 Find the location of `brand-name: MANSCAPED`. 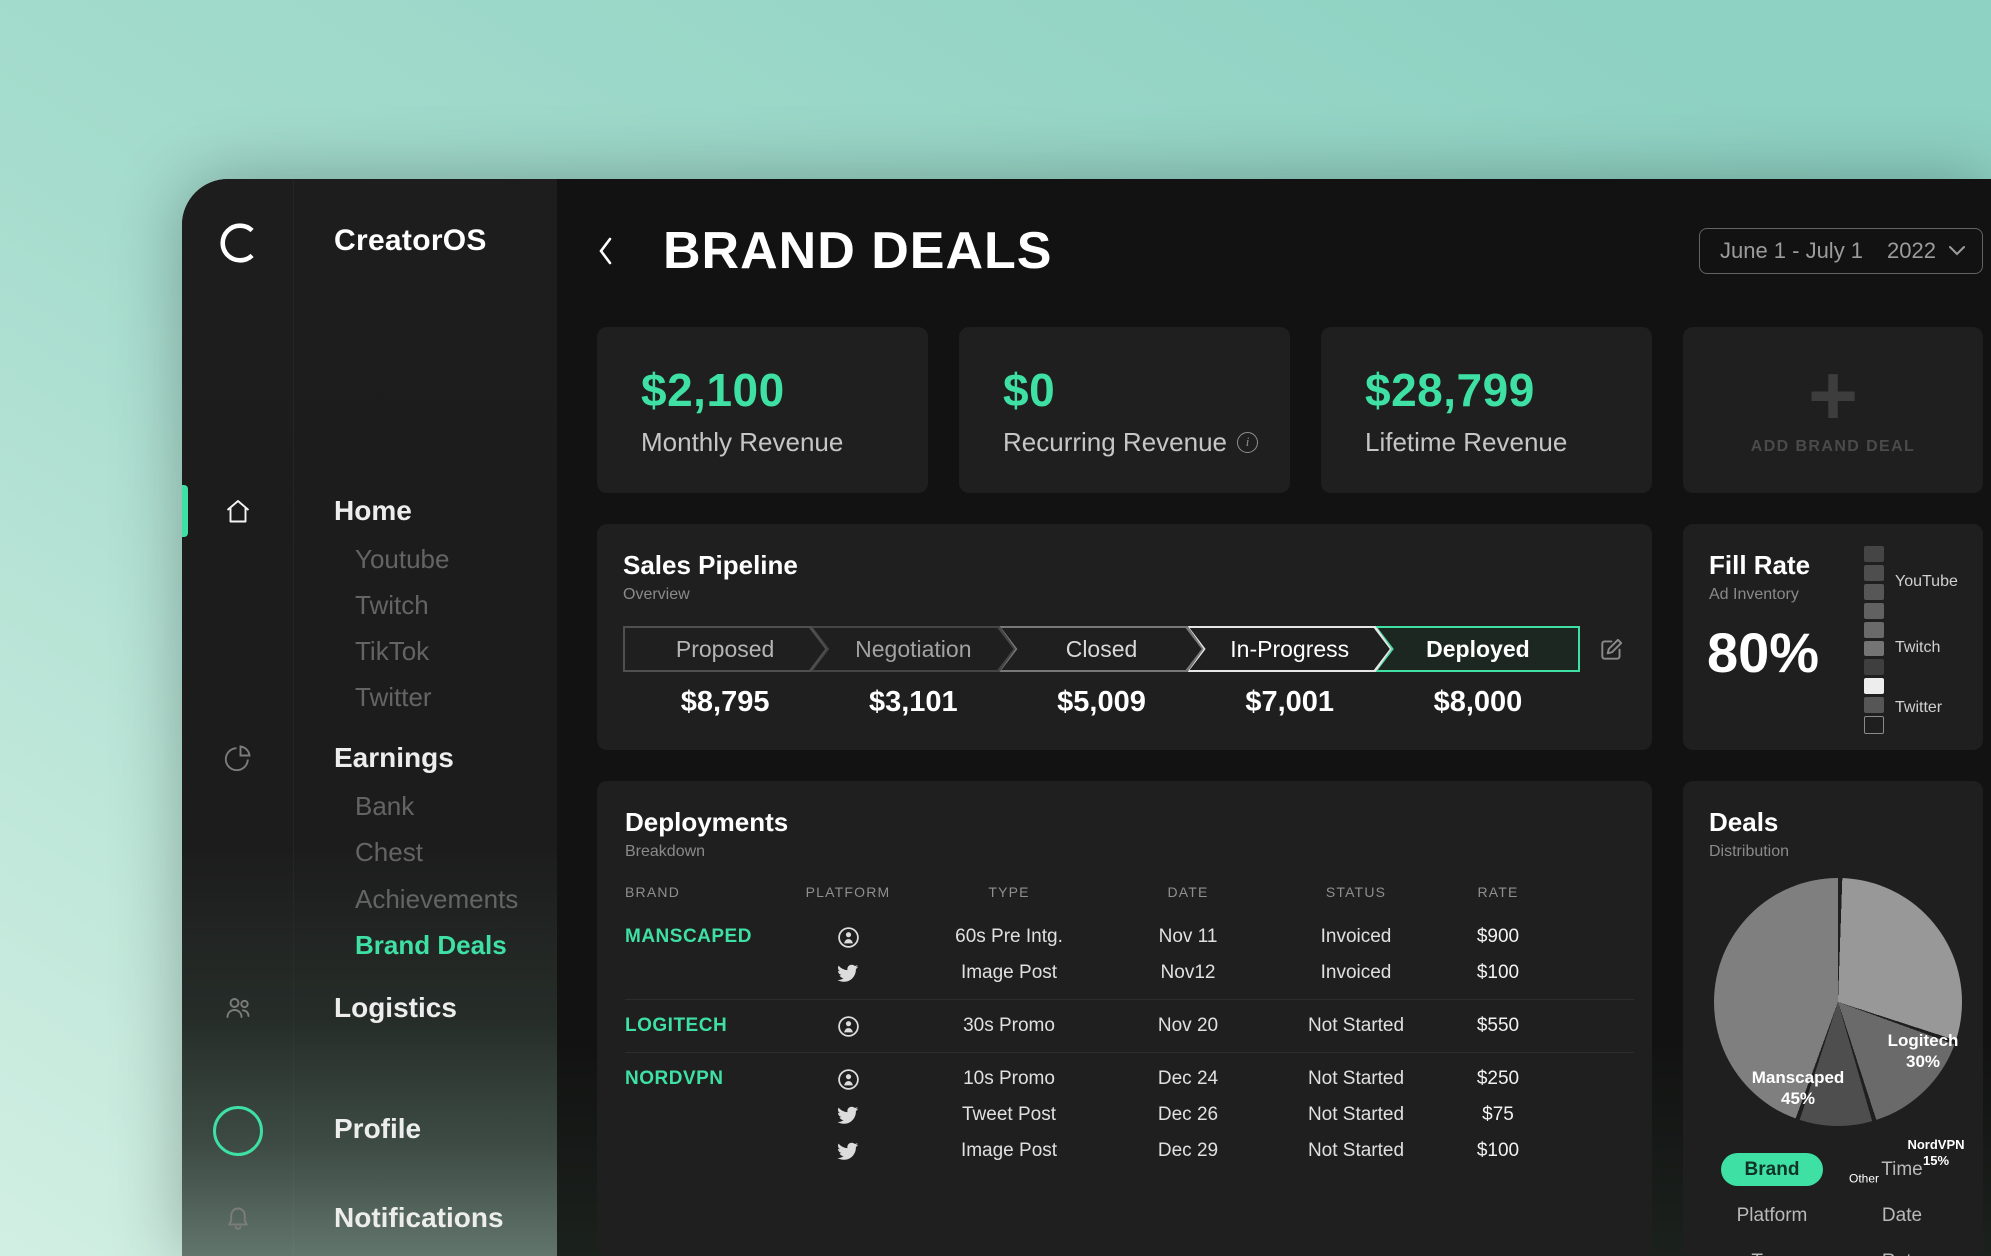

brand-name: MANSCAPED is located at coordinates (688, 936).